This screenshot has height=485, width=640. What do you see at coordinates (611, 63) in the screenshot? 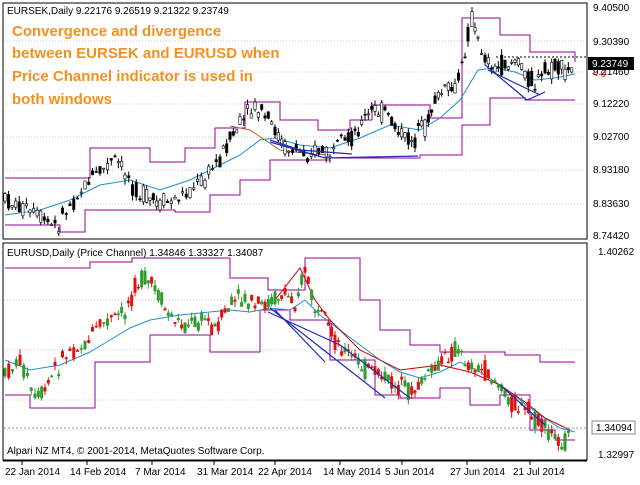
I see `main-current-price-label` at bounding box center [611, 63].